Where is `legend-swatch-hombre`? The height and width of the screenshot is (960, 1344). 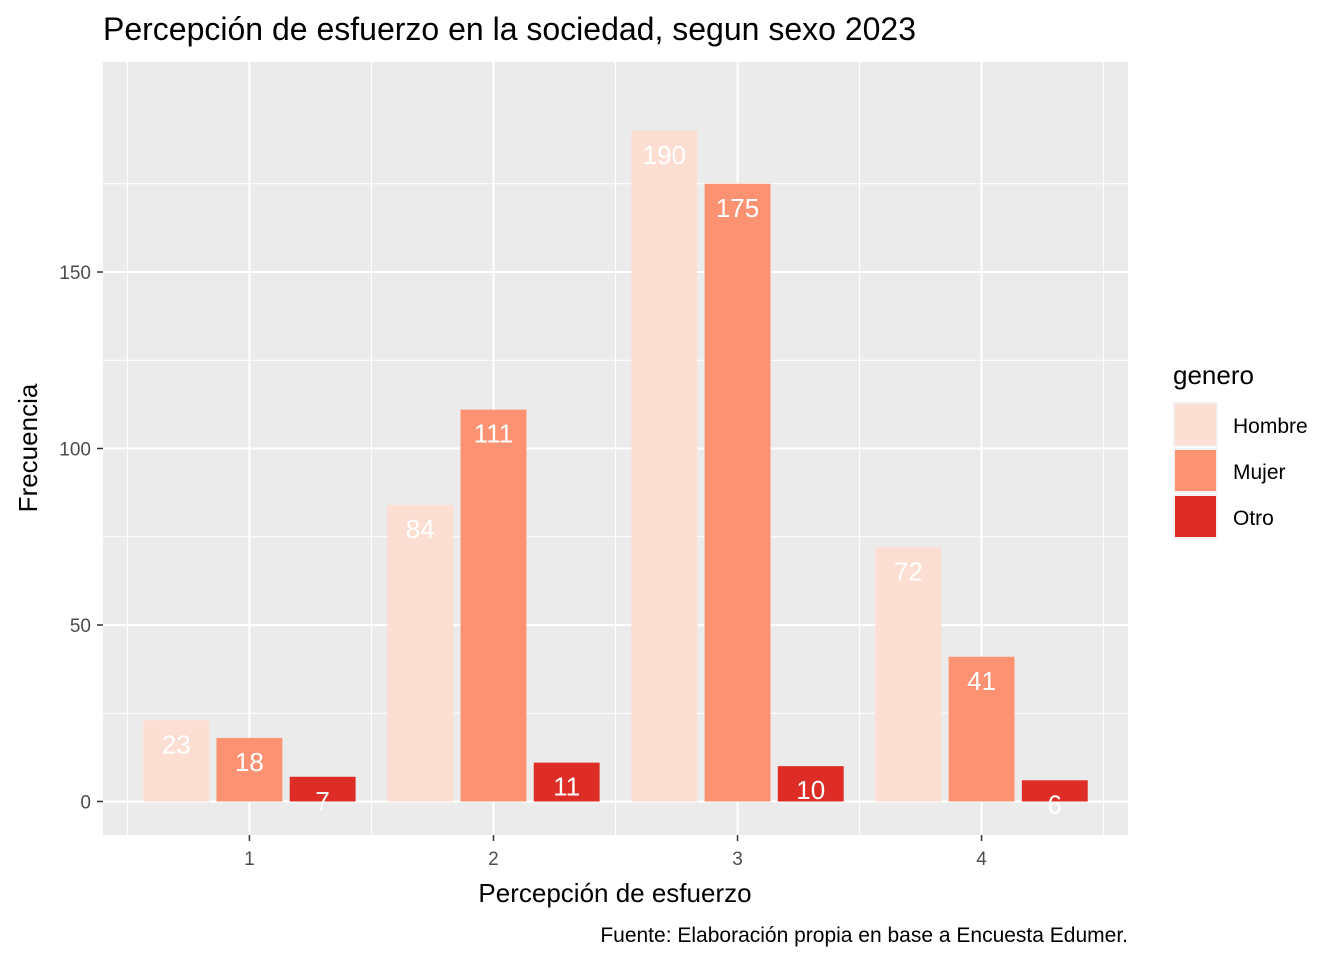 legend-swatch-hombre is located at coordinates (1195, 424).